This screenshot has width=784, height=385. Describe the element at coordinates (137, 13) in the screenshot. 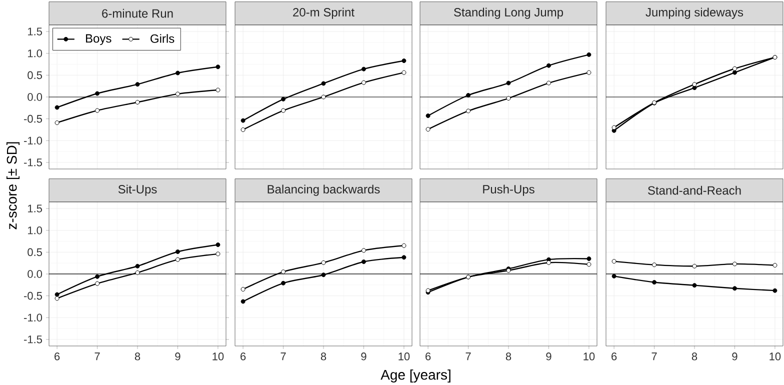

I see `chart-title: 6-minute Run` at that location.